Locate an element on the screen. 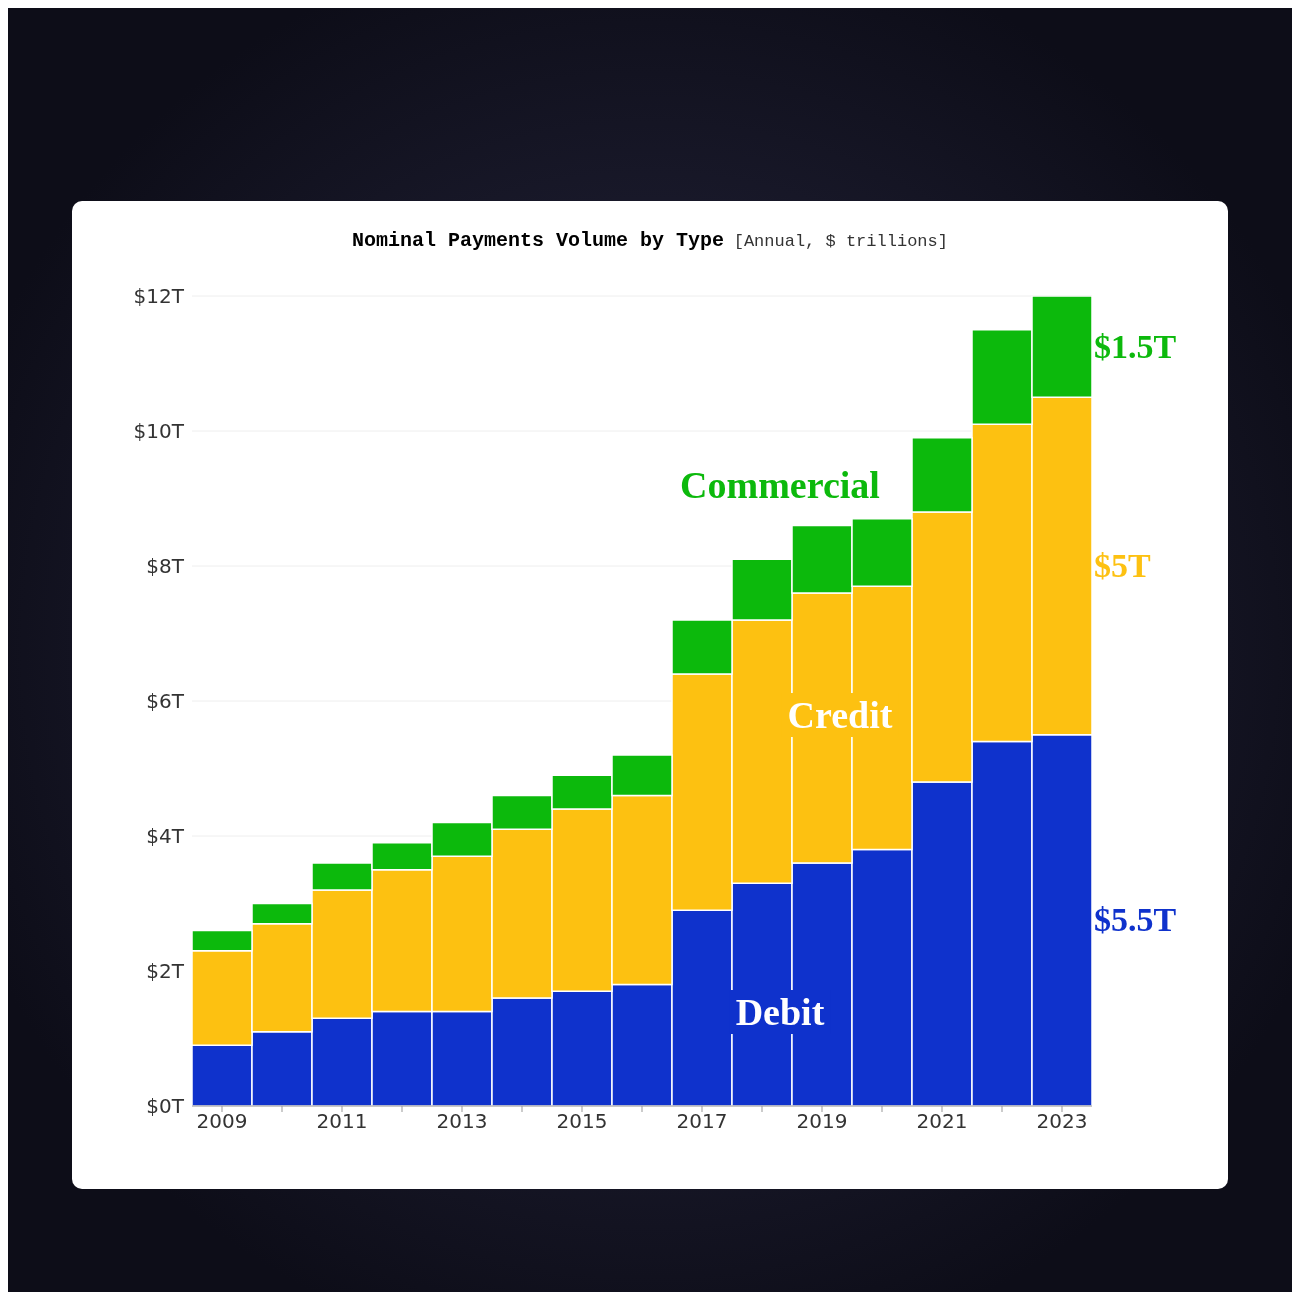  x-tick-label: 2015 is located at coordinates (582, 1121).